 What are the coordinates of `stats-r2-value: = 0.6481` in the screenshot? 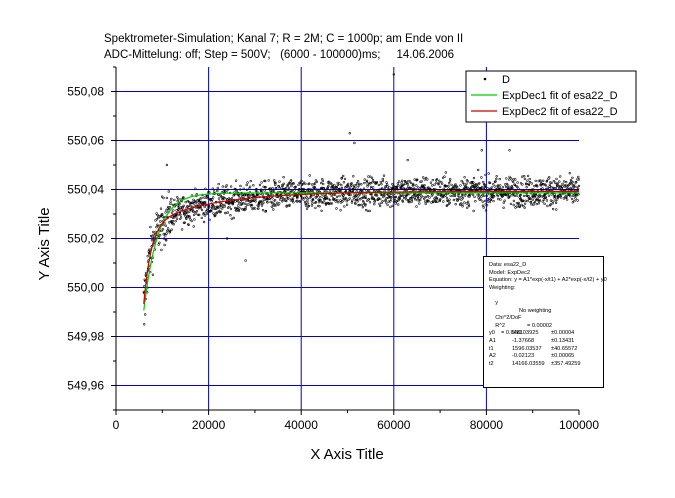 It's located at (512, 333).